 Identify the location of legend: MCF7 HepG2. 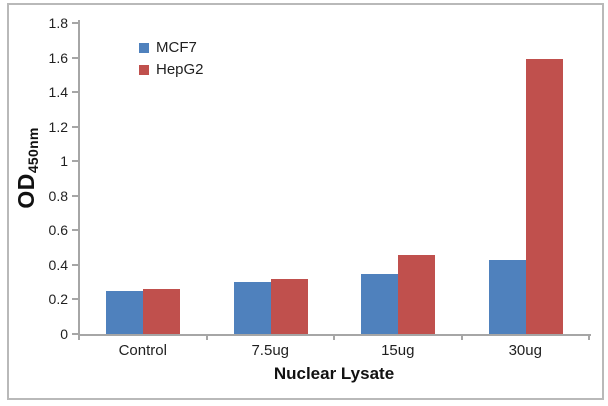
(171, 62).